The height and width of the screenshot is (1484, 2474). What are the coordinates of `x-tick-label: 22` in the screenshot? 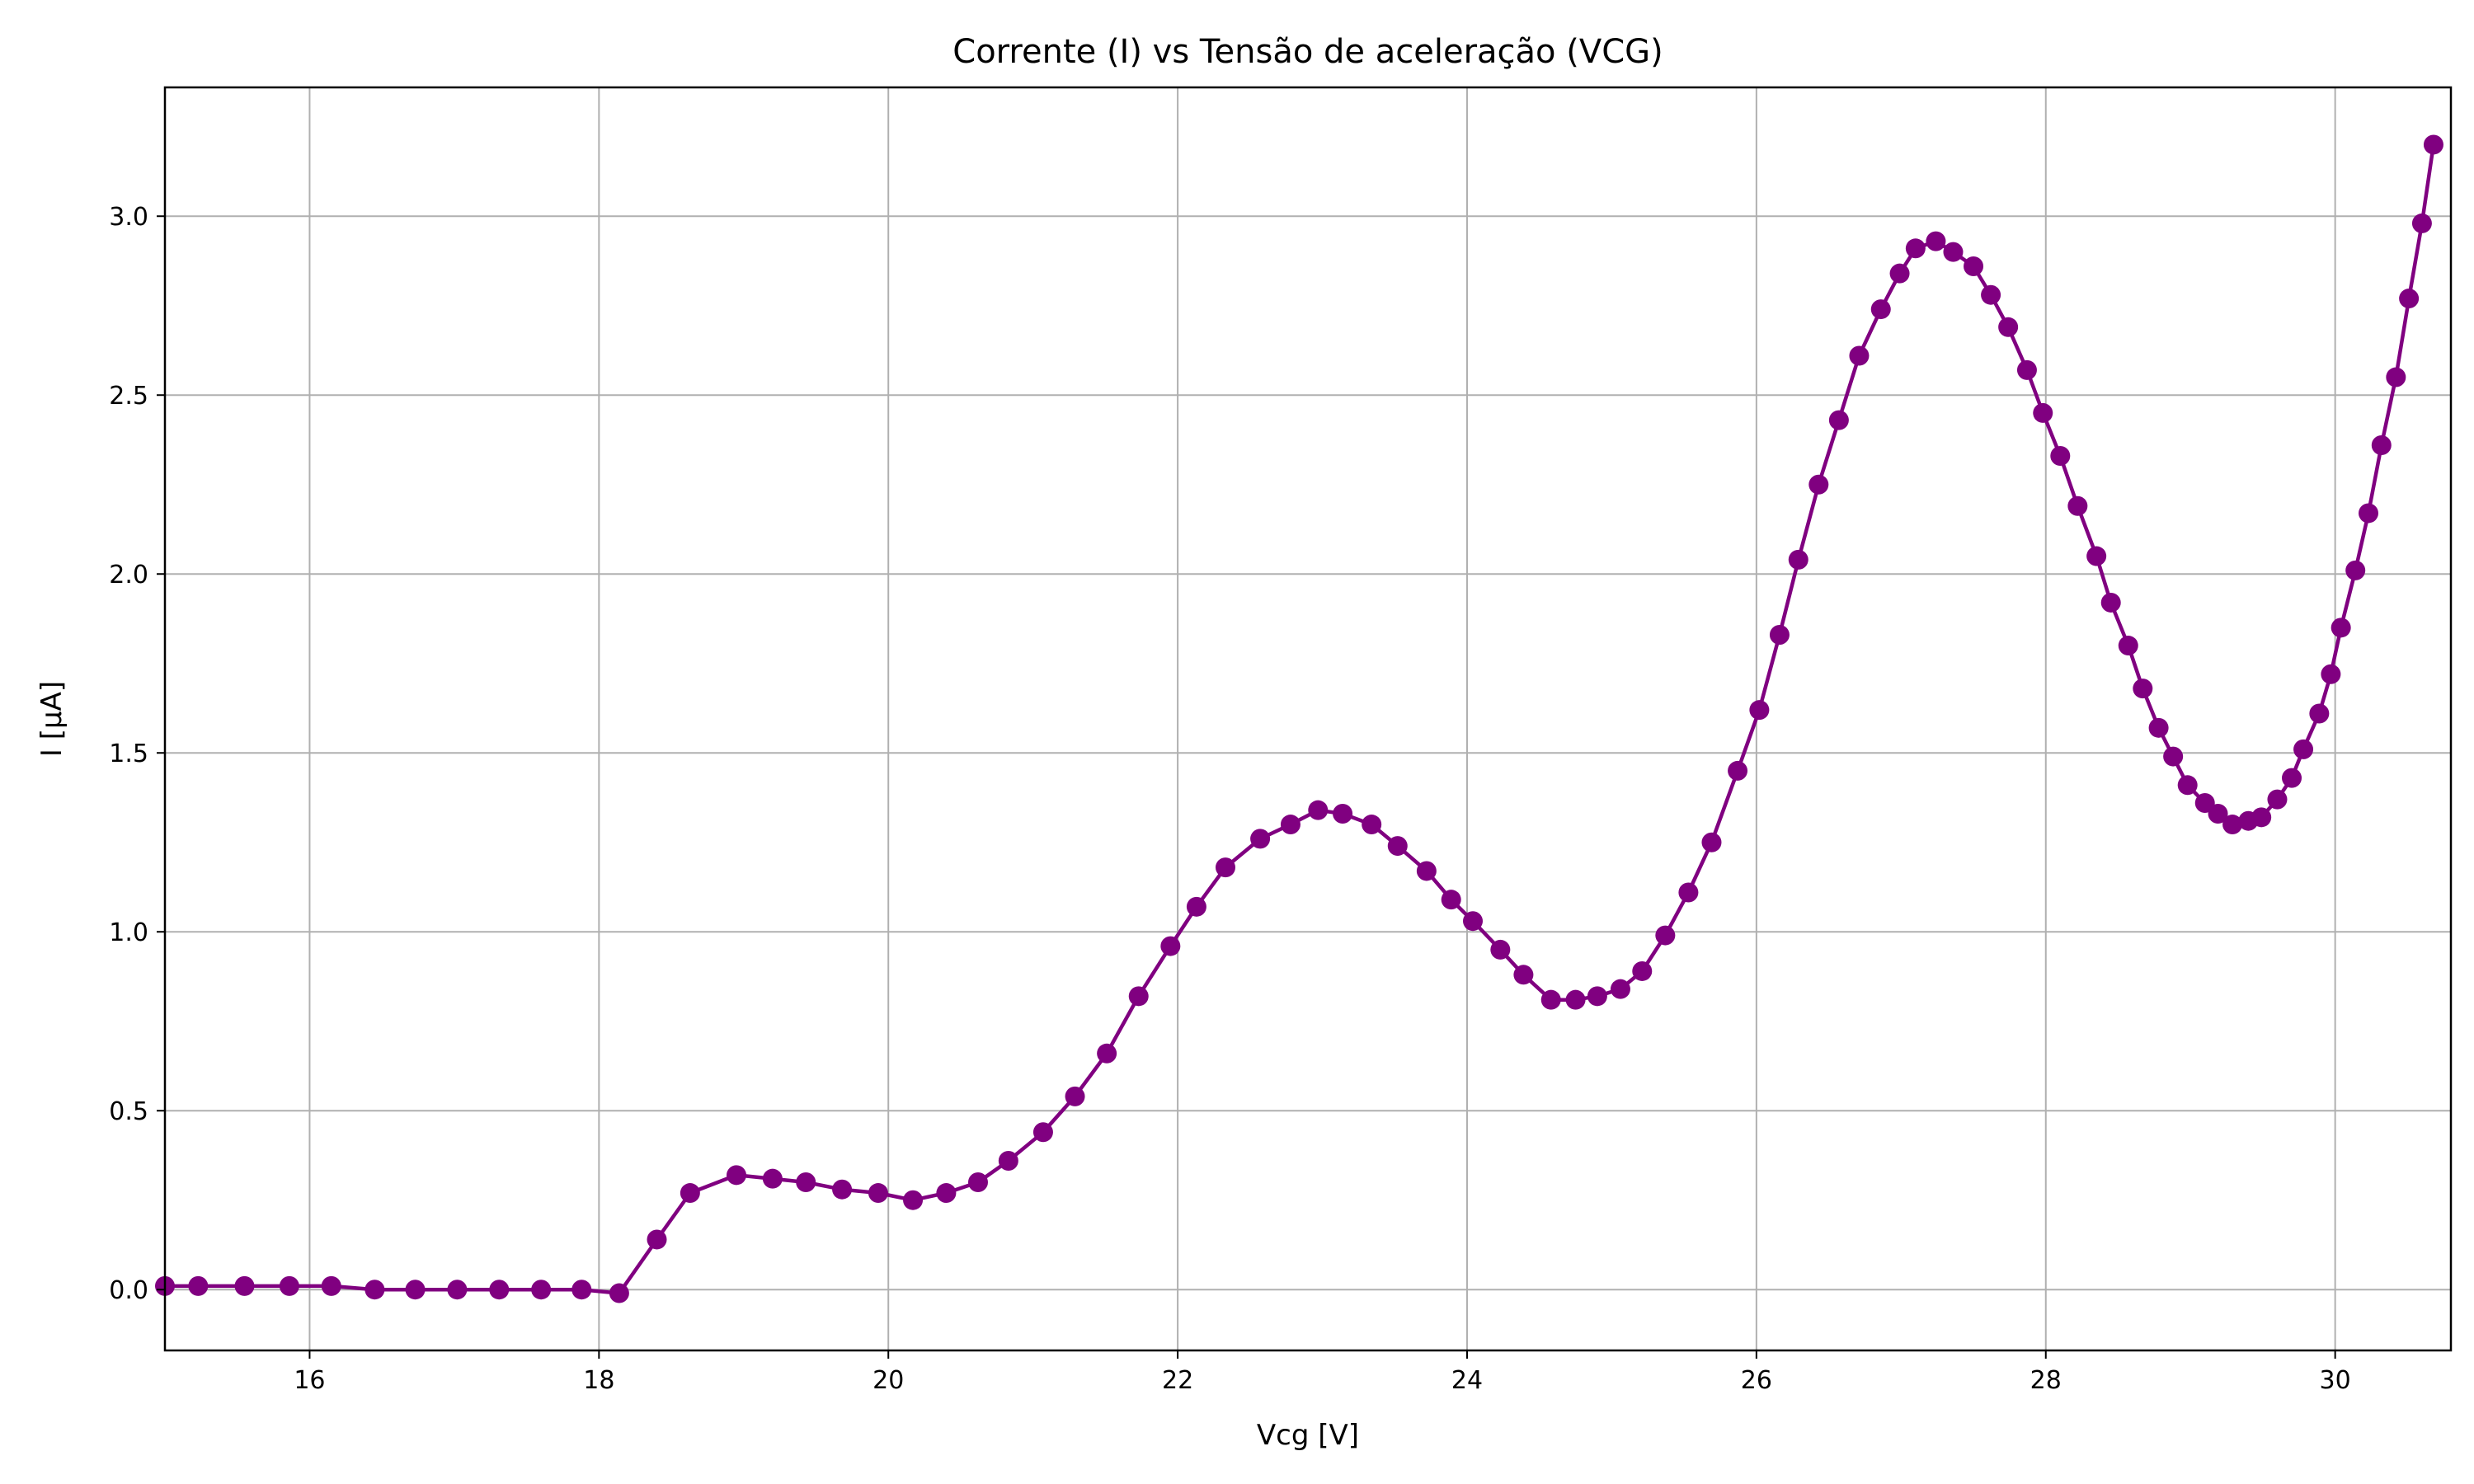 It's located at (1177, 1380).